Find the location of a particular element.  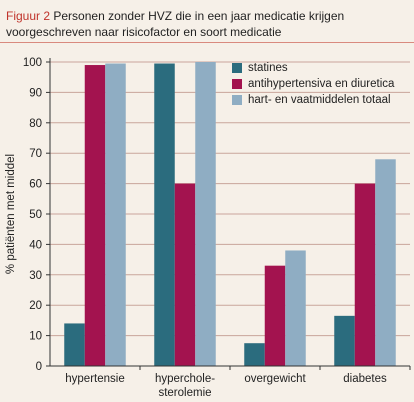

y-tick-label: 30 is located at coordinates (35, 276).